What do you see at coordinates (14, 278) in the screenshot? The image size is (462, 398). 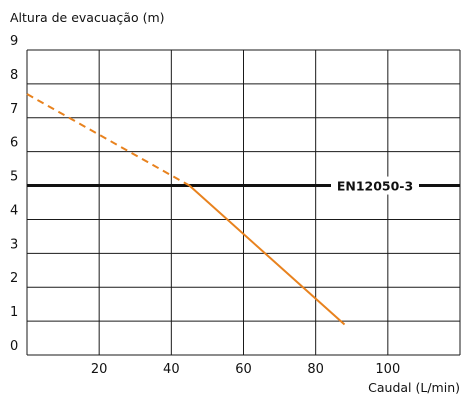 I see `y-tick-label: 2` at bounding box center [14, 278].